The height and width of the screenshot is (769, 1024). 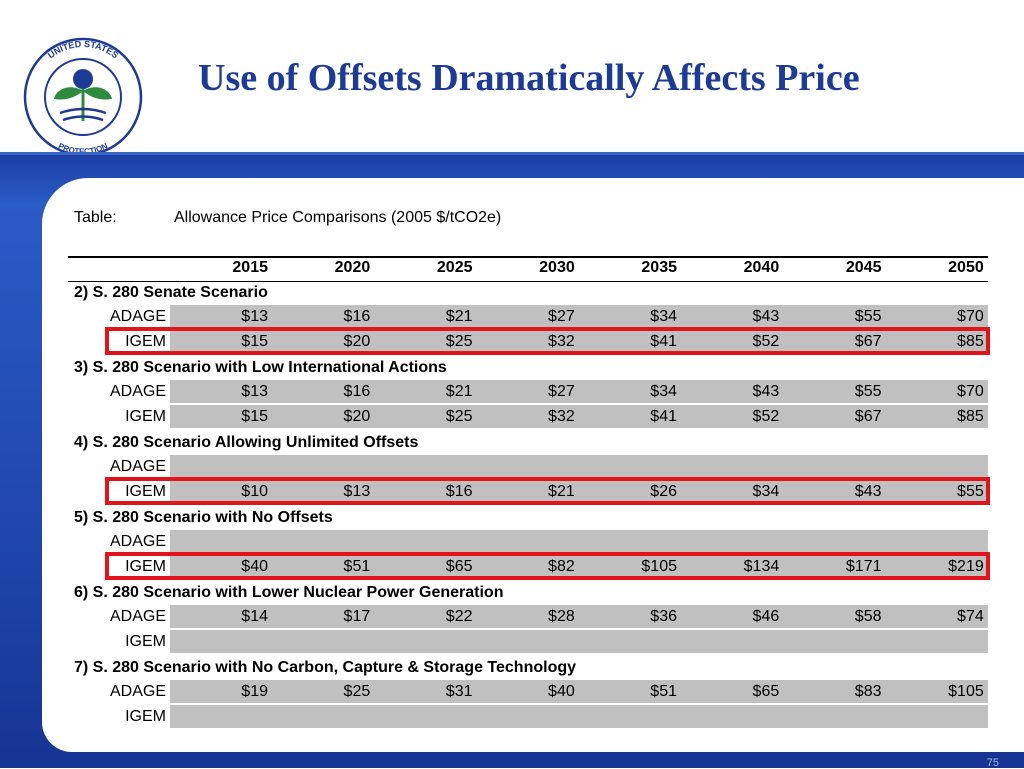 I want to click on price-cell: $34, so click(x=663, y=391).